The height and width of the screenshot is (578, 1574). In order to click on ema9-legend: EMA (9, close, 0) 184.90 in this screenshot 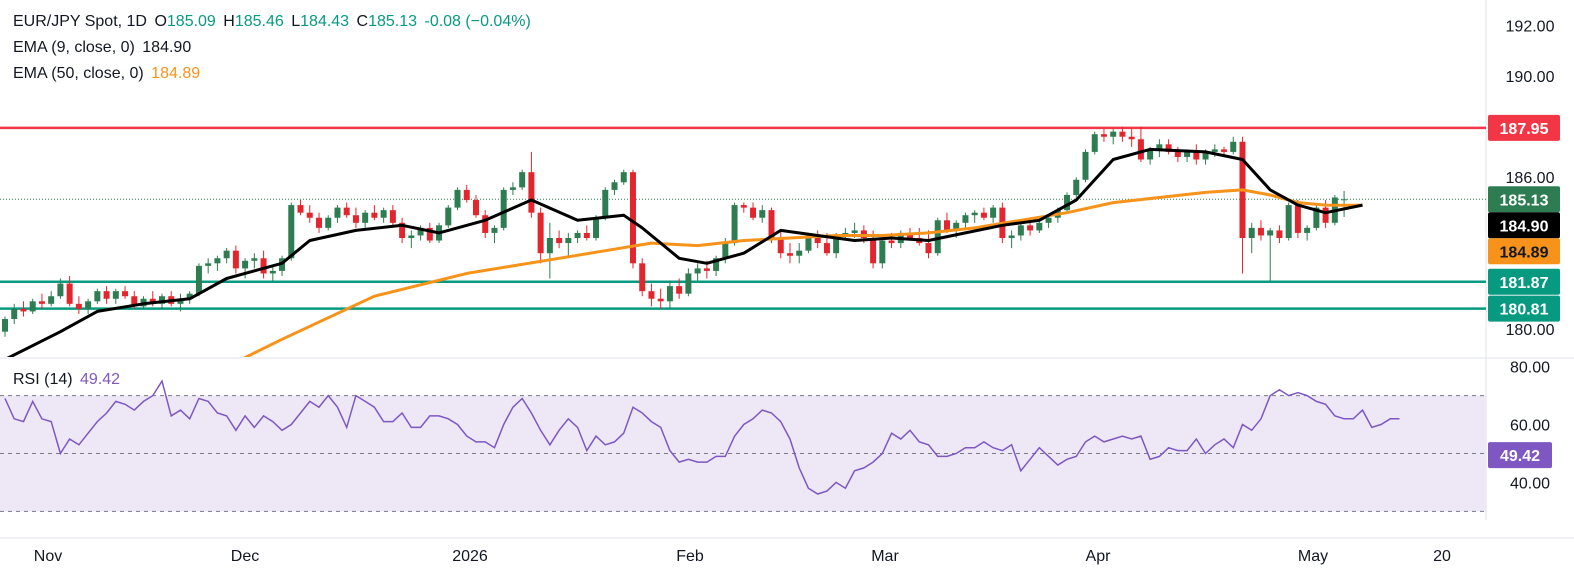, I will do `click(103, 48)`.